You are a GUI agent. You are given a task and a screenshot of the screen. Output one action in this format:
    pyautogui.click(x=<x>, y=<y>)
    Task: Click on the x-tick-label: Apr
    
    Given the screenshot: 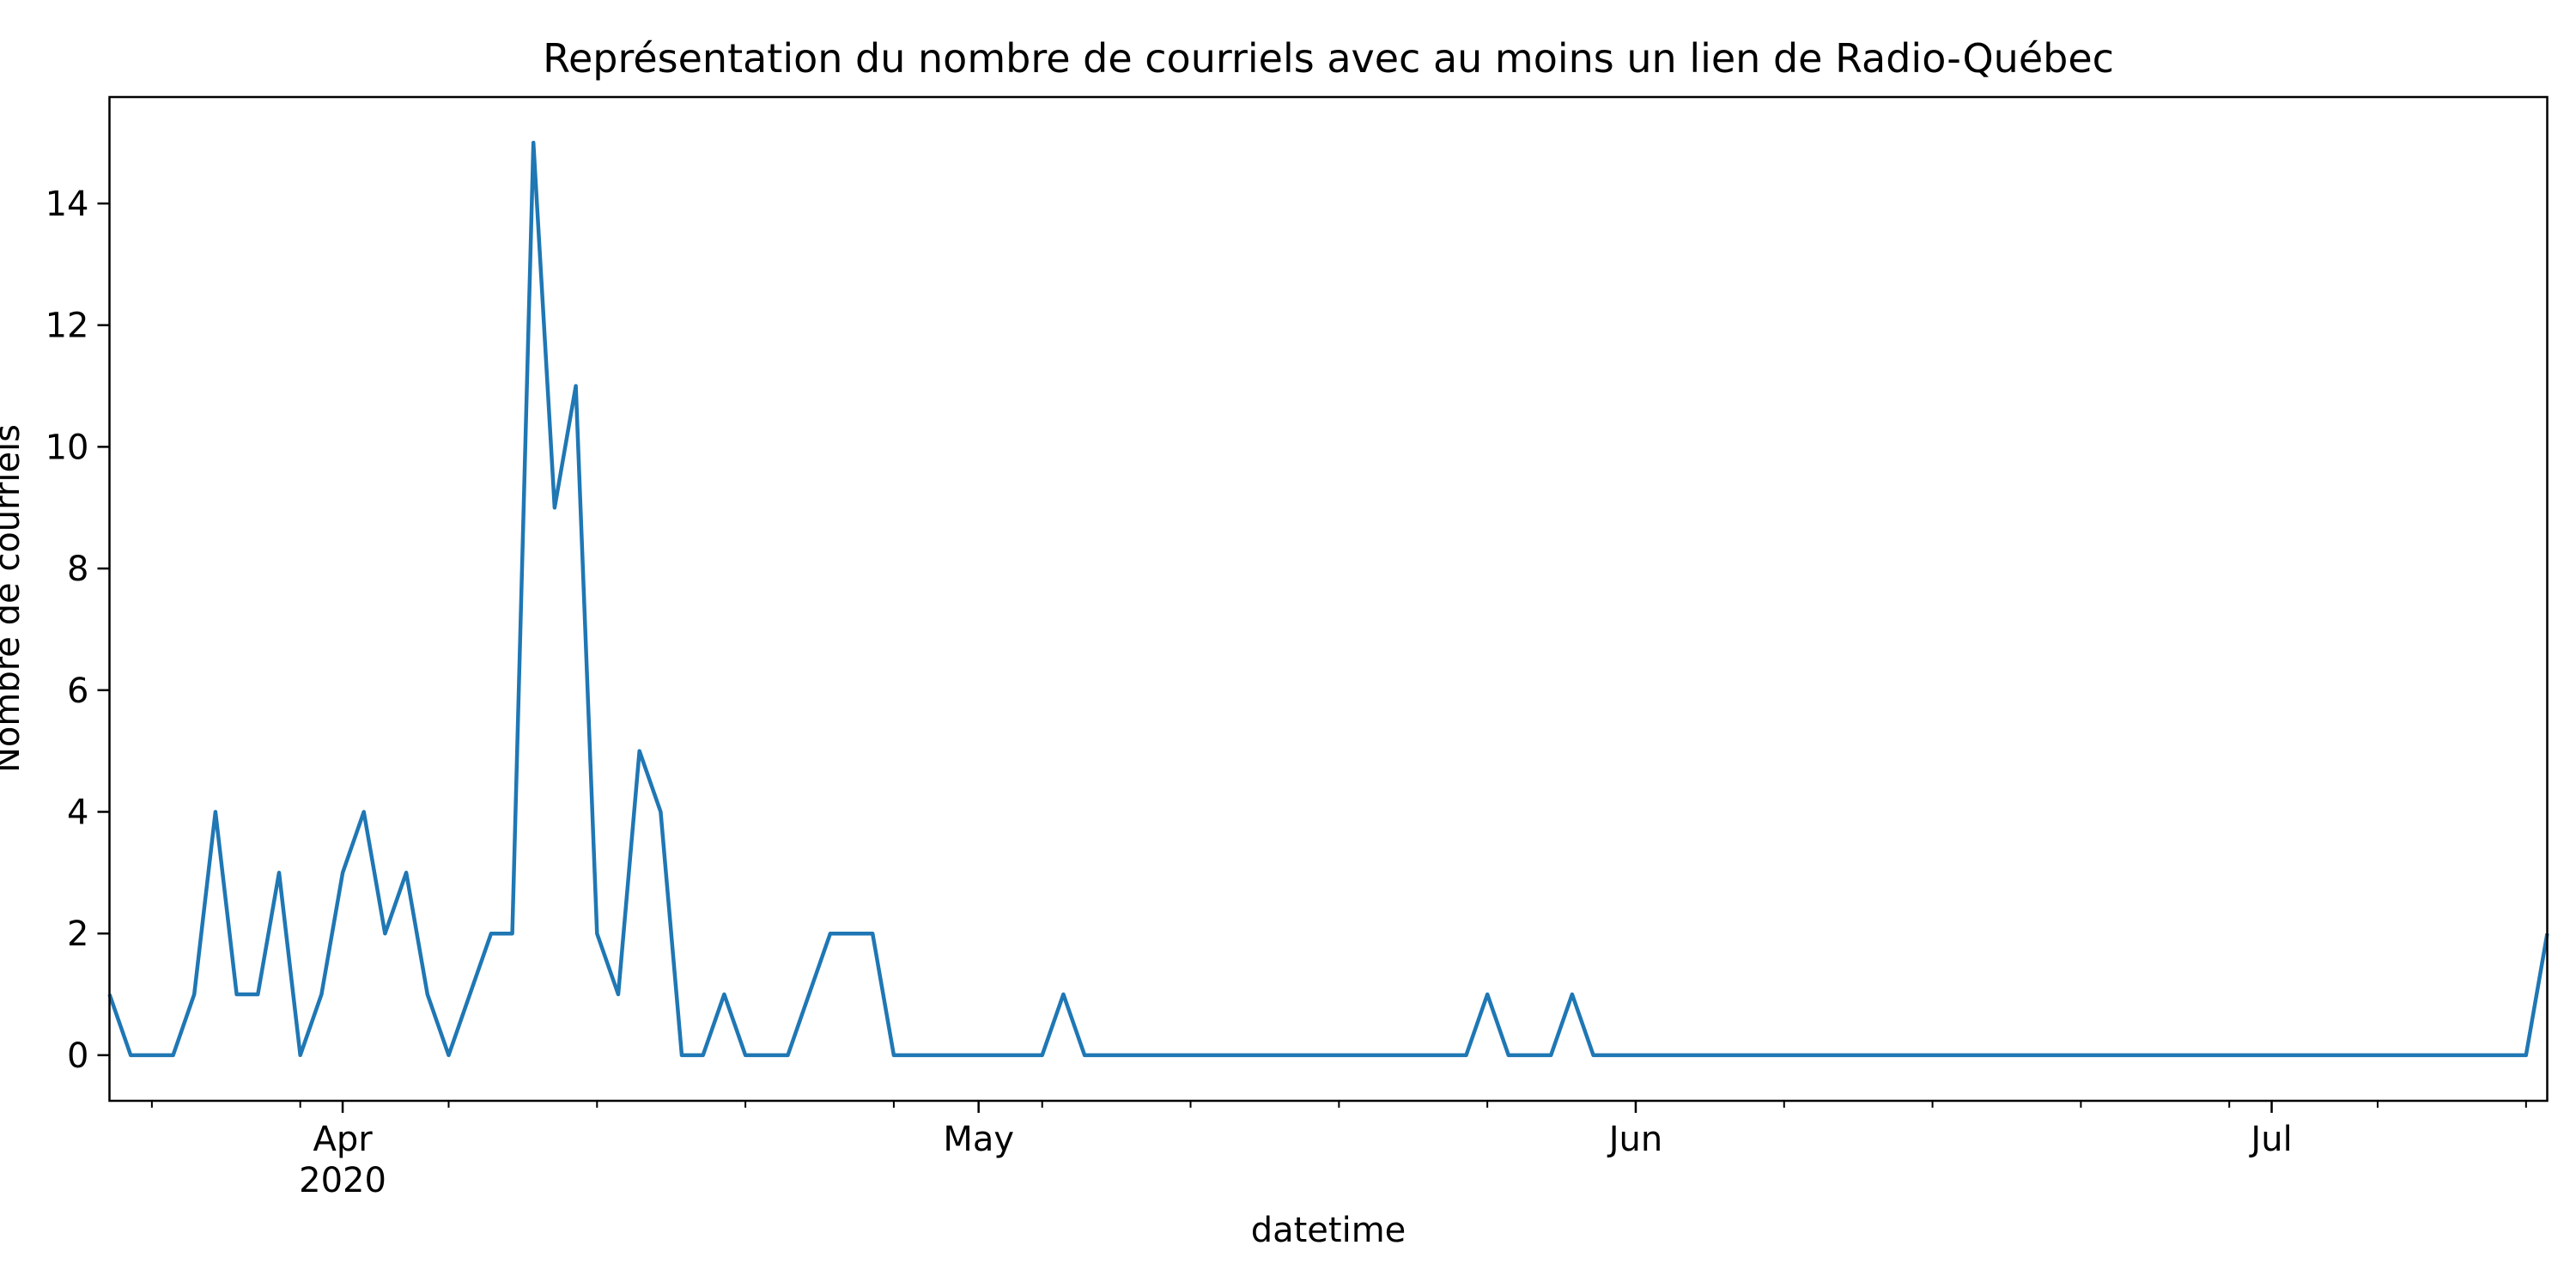 What is the action you would take?
    pyautogui.click(x=343, y=1140)
    